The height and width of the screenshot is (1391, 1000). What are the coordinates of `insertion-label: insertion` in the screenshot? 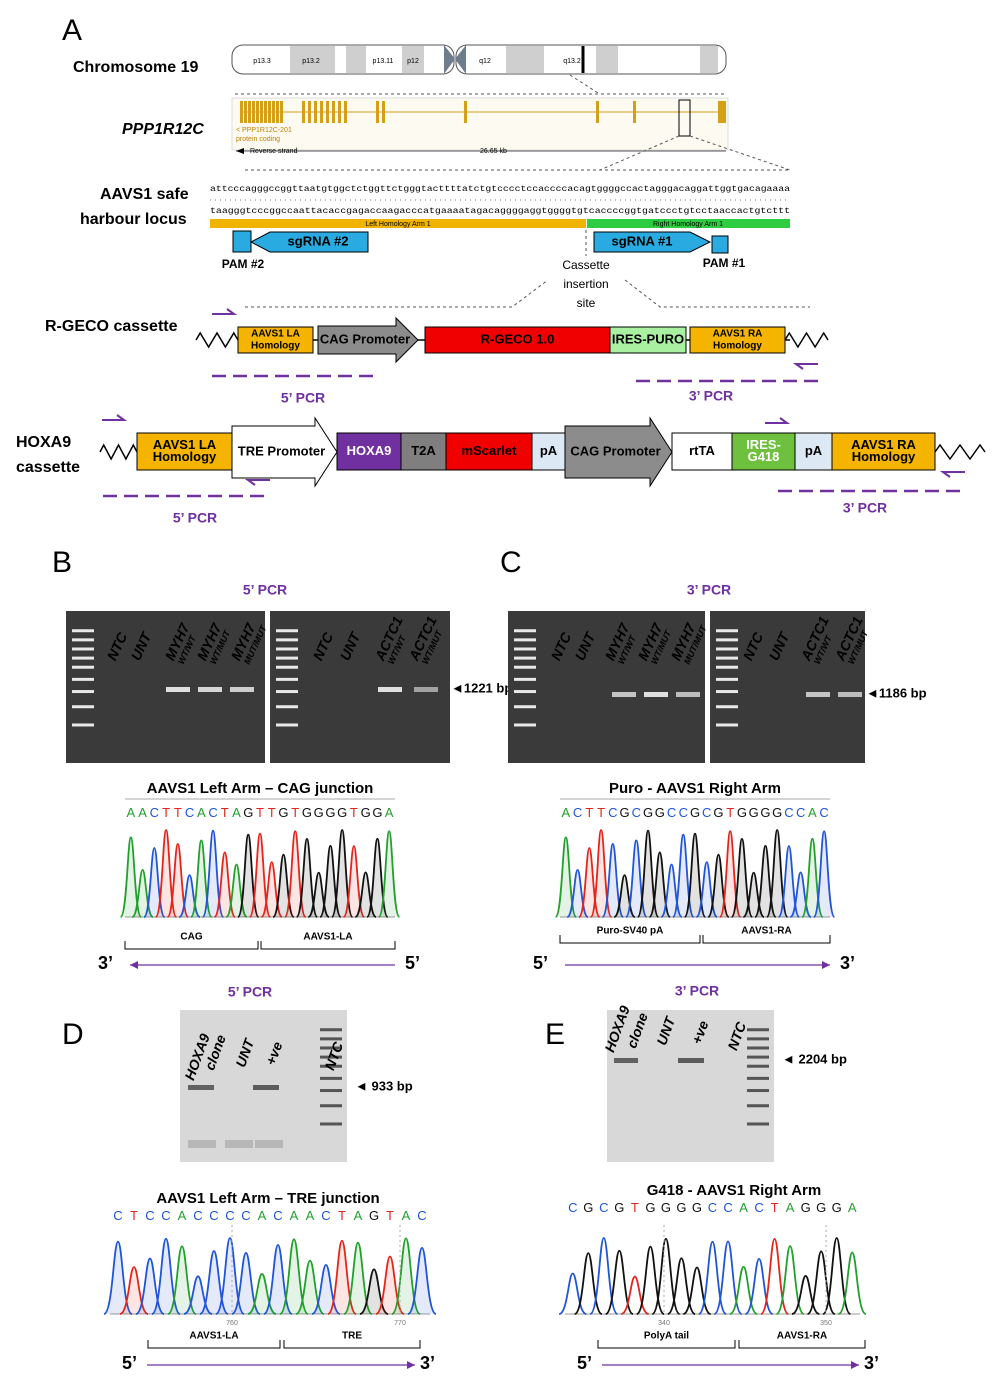 It's located at (585, 284).